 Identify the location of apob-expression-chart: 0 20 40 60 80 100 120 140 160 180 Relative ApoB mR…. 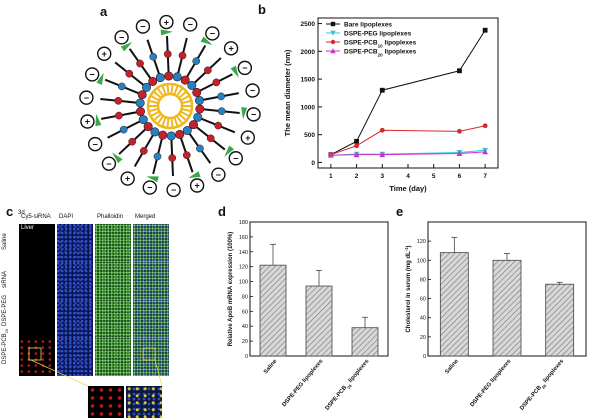
(308, 316).